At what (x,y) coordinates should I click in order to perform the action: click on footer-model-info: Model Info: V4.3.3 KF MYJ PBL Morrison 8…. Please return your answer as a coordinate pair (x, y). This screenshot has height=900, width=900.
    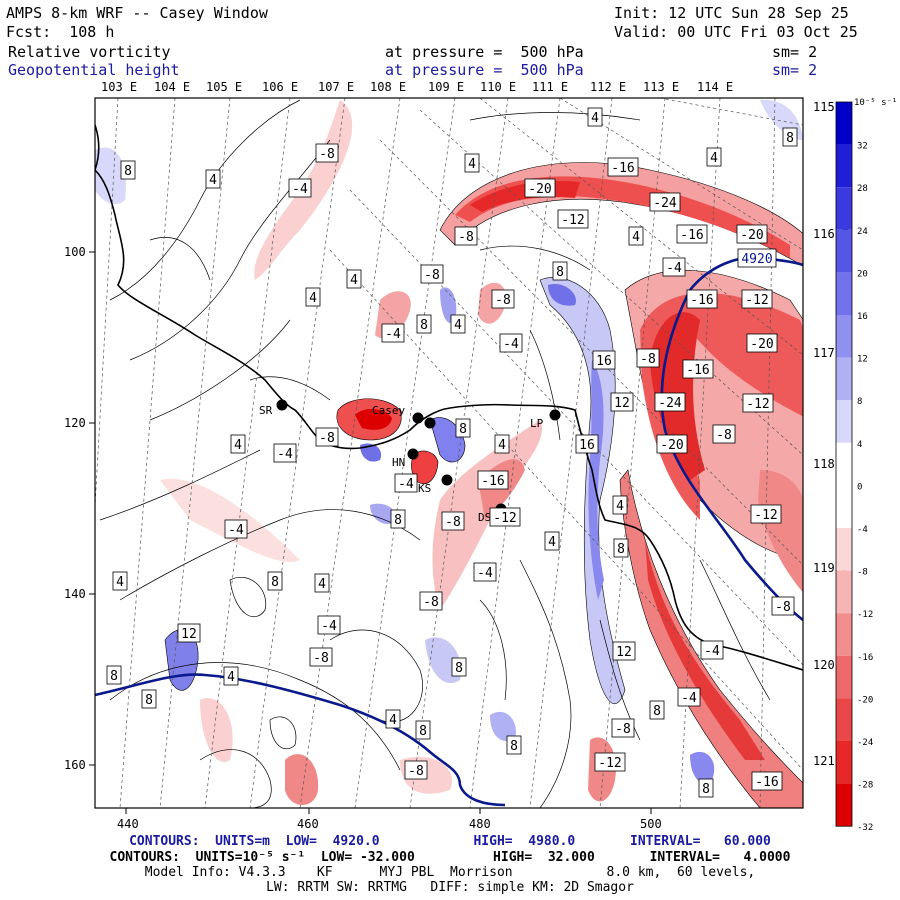
    Looking at the image, I should click on (450, 872).